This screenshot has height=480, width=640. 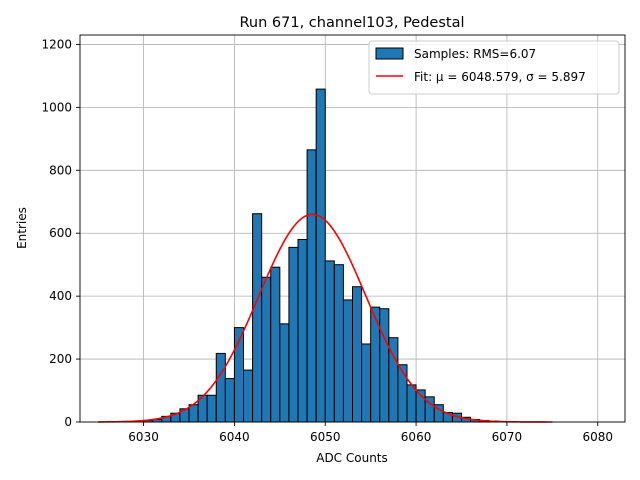 I want to click on y-tick-label: 200, so click(x=60, y=359).